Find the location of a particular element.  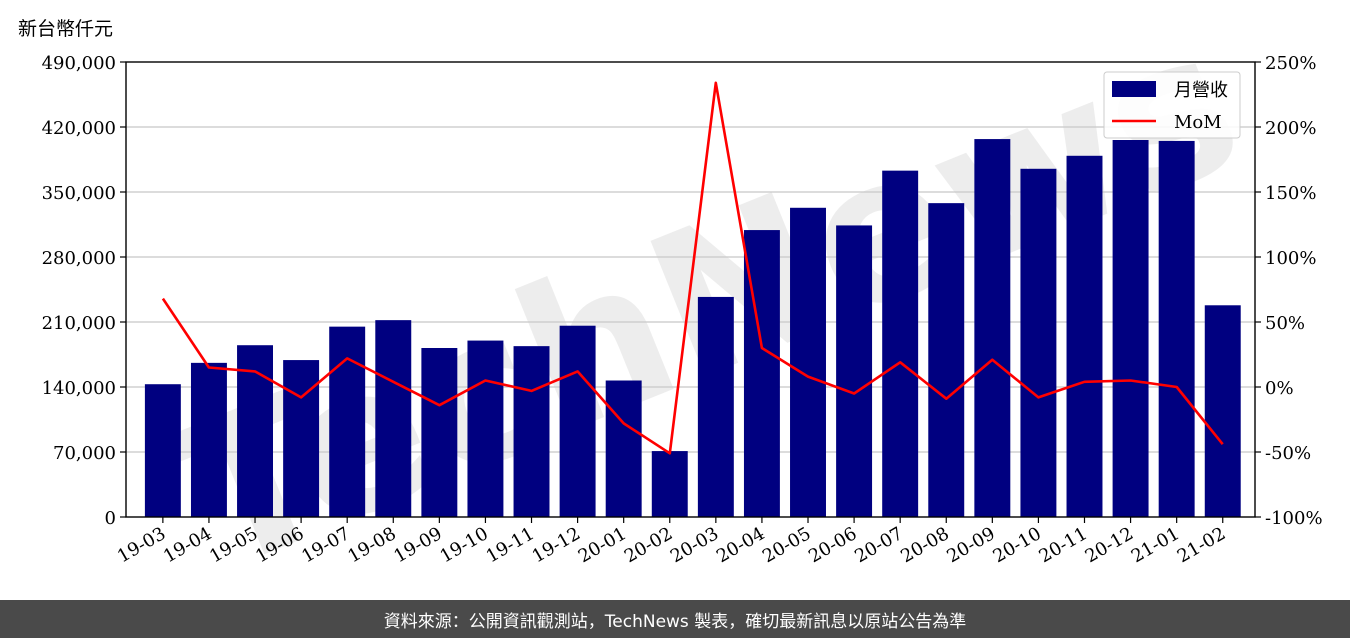

x-tick-label: 20-09 is located at coordinates (970, 545).